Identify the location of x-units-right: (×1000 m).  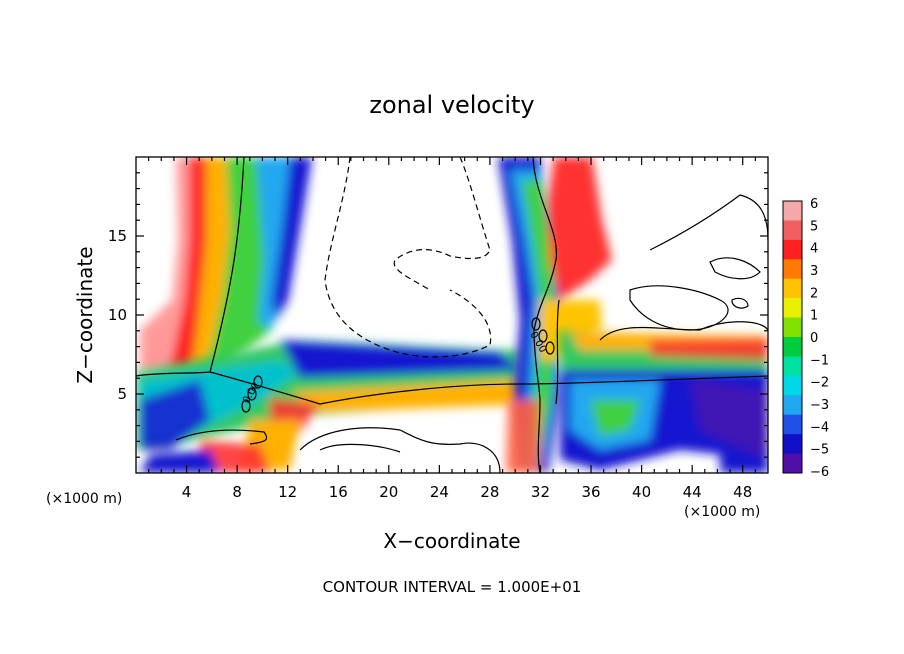
(722, 512).